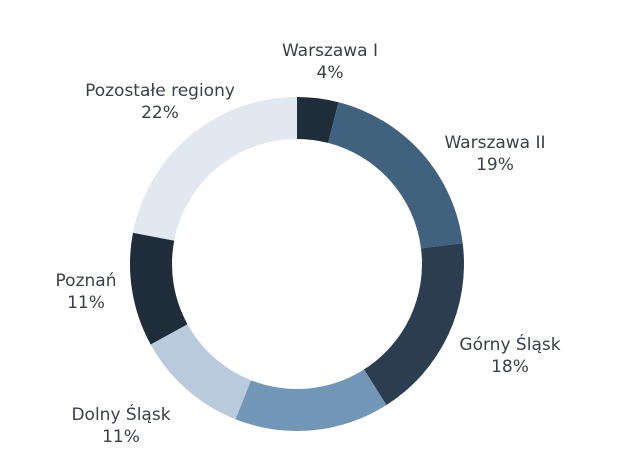 The image size is (621, 450). Describe the element at coordinates (214, 169) in the screenshot. I see `slice-pozostale-regiony` at that location.